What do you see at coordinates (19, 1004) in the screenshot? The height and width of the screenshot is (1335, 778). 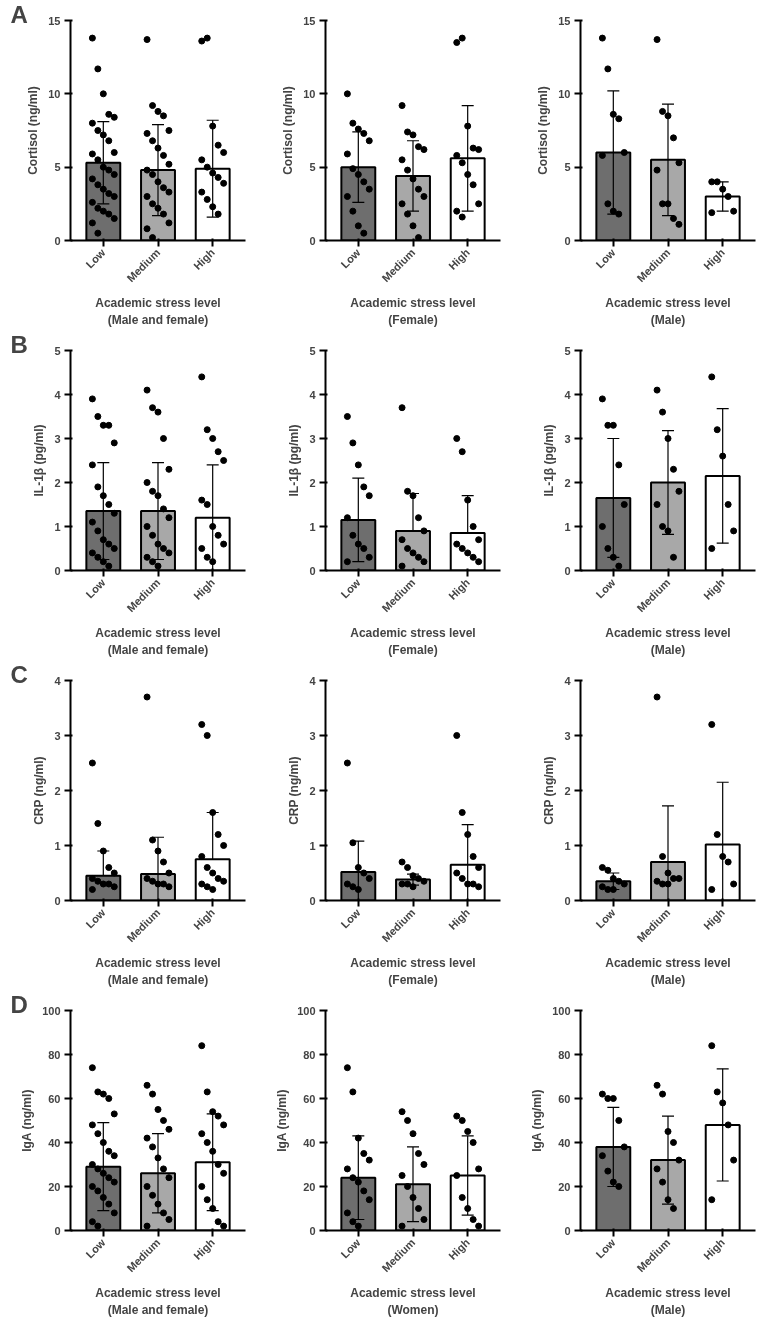 I see `text: D` at bounding box center [19, 1004].